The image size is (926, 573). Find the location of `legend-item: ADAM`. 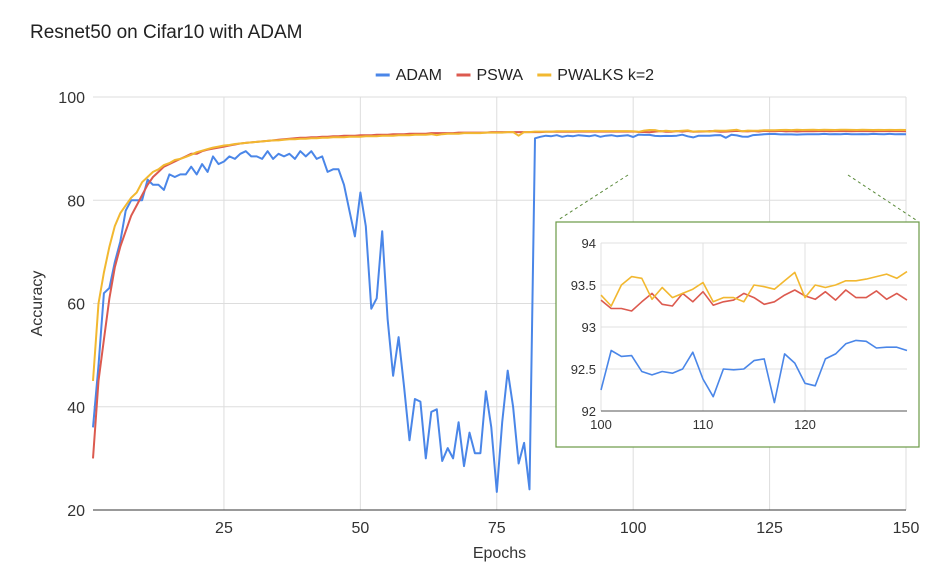

legend-item: ADAM is located at coordinates (408, 75).